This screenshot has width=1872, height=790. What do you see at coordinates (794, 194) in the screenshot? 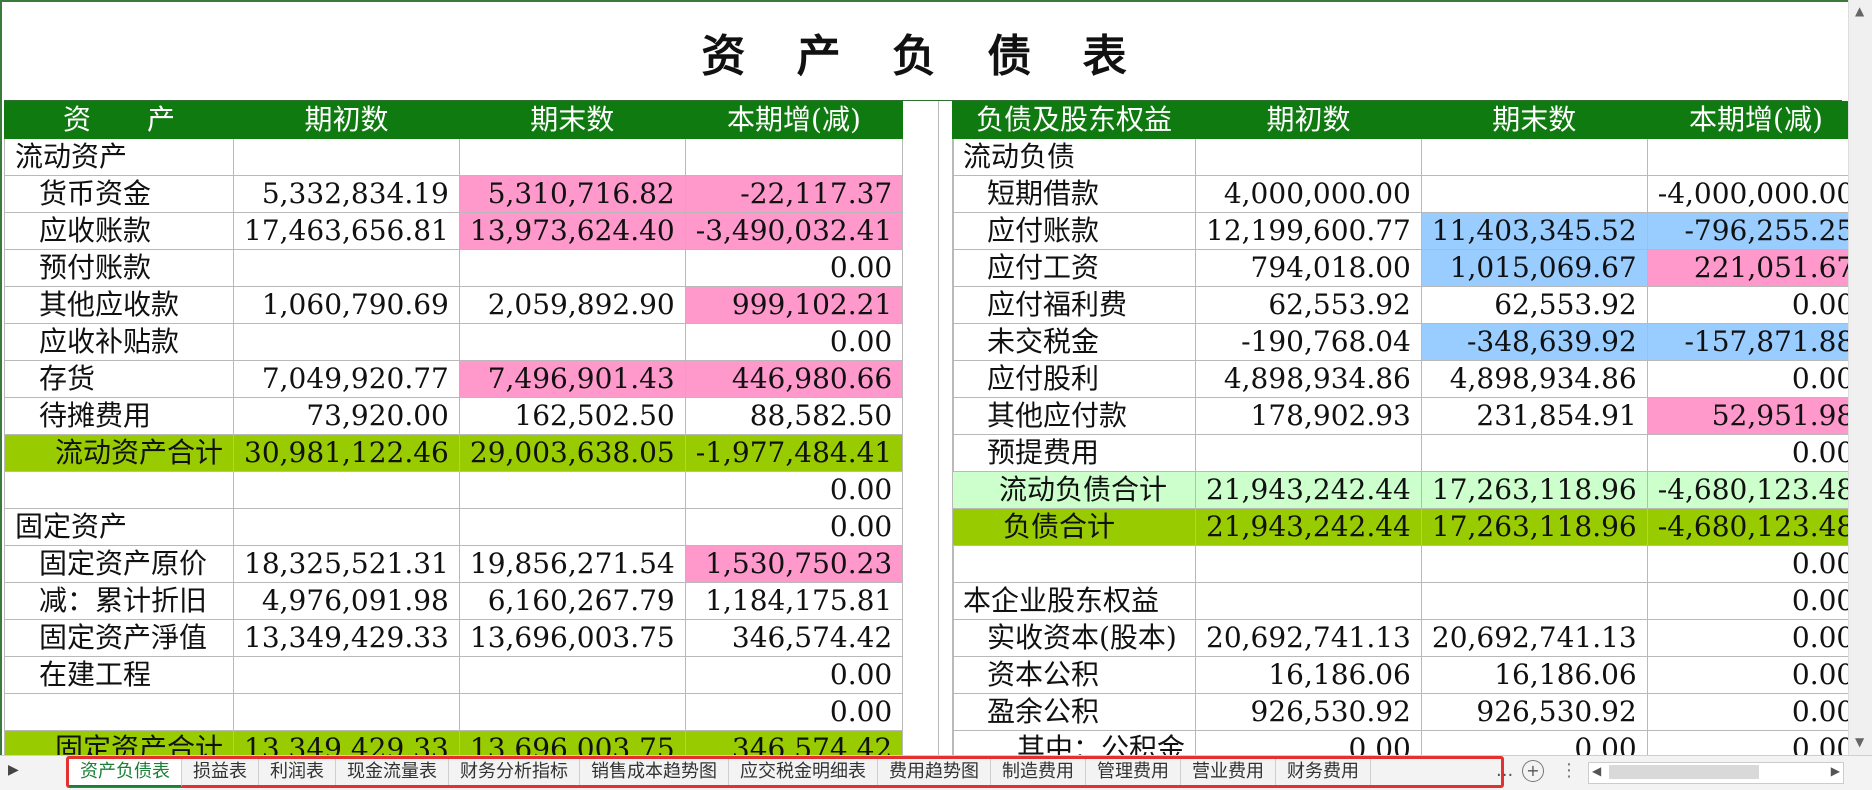
I see `assets-change-cell: -22,117.37` at bounding box center [794, 194].